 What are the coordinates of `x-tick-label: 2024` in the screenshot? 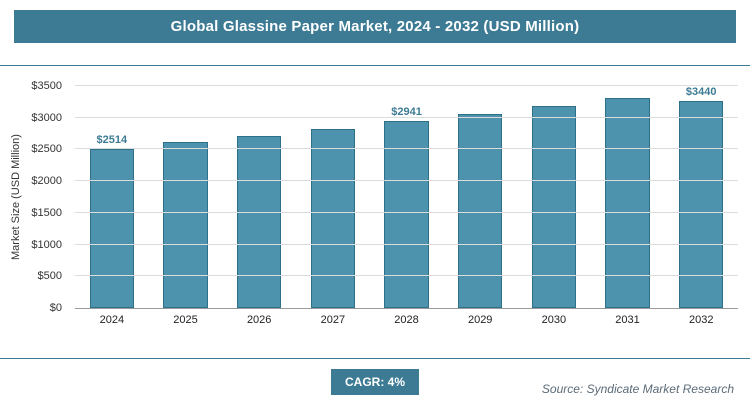 It's located at (112, 320).